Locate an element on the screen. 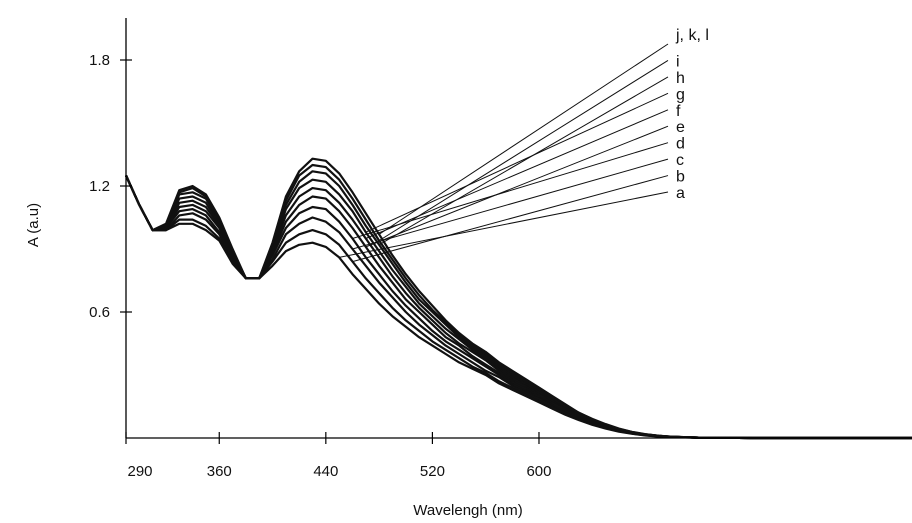  series-label: d is located at coordinates (680, 144).